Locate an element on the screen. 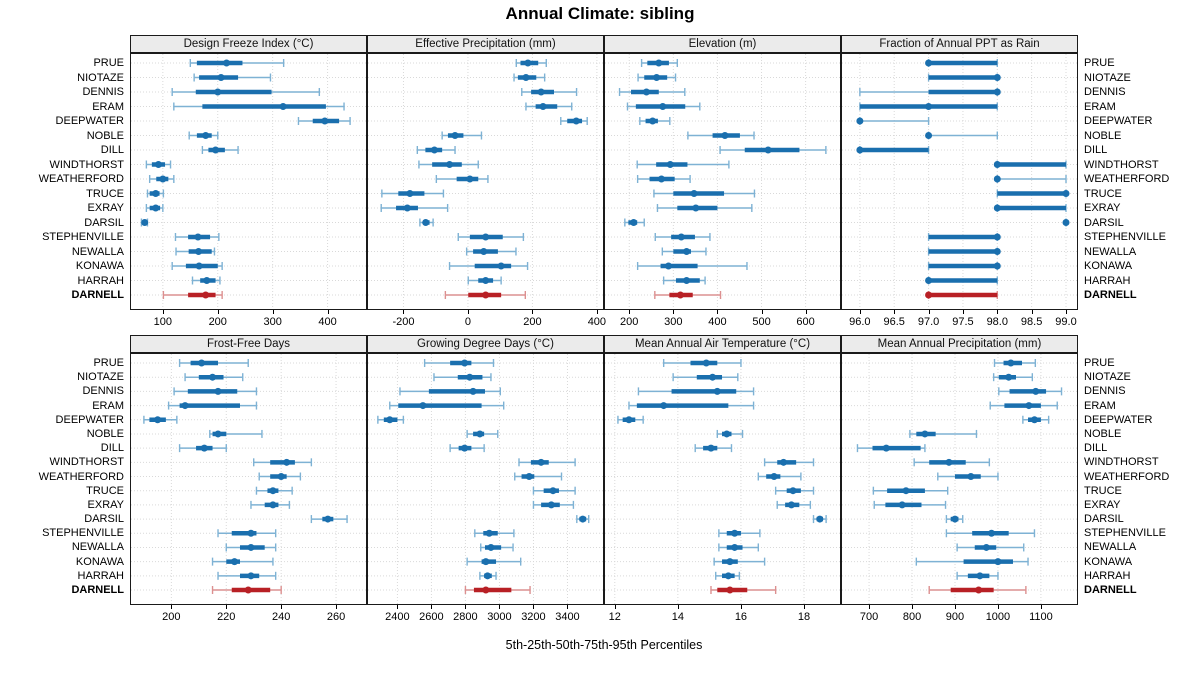 This screenshot has width=1200, height=675. figure-caption: 5th-25th-50th-75th-95th Percentiles is located at coordinates (604, 645).